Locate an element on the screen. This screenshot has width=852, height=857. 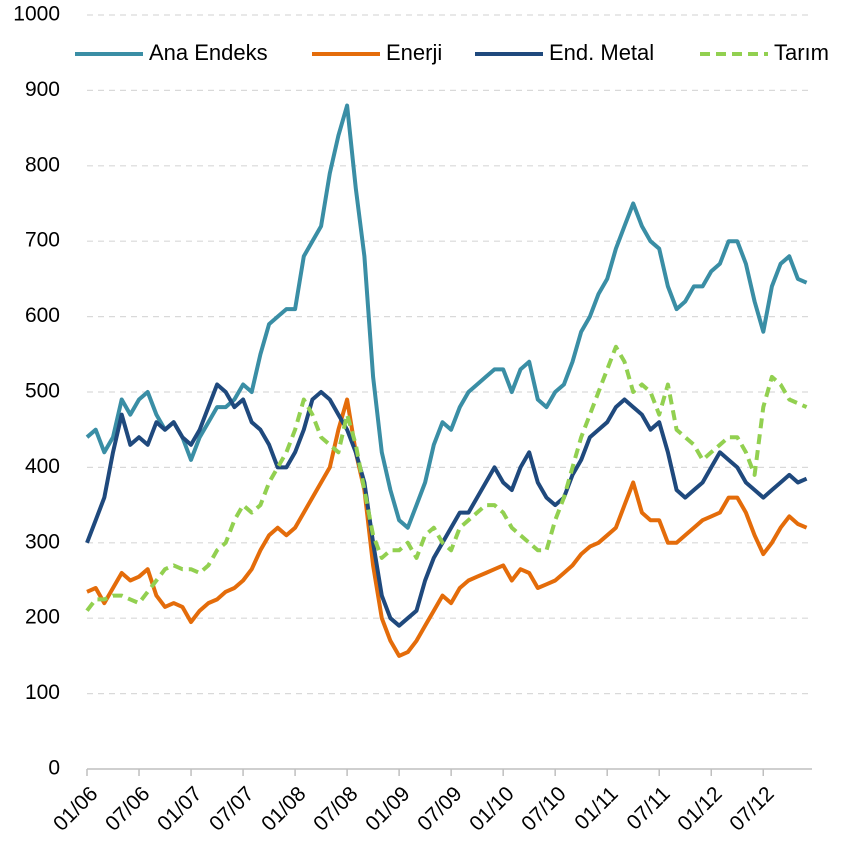
y-tick-label: 600 is located at coordinates (42, 315).